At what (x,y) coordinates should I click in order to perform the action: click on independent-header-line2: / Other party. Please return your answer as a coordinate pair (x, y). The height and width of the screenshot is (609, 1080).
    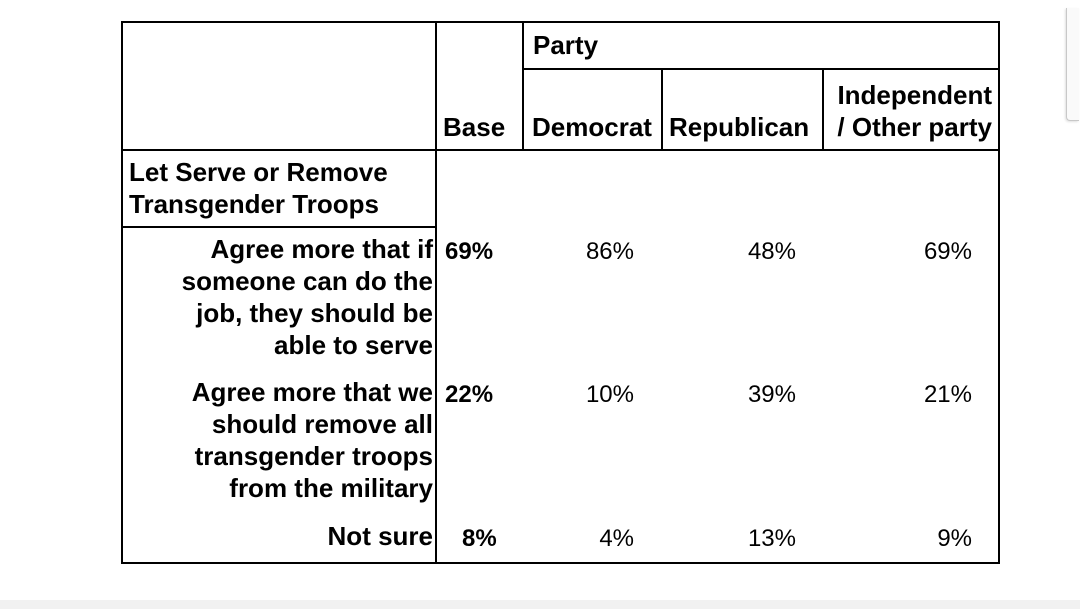
    Looking at the image, I should click on (914, 127).